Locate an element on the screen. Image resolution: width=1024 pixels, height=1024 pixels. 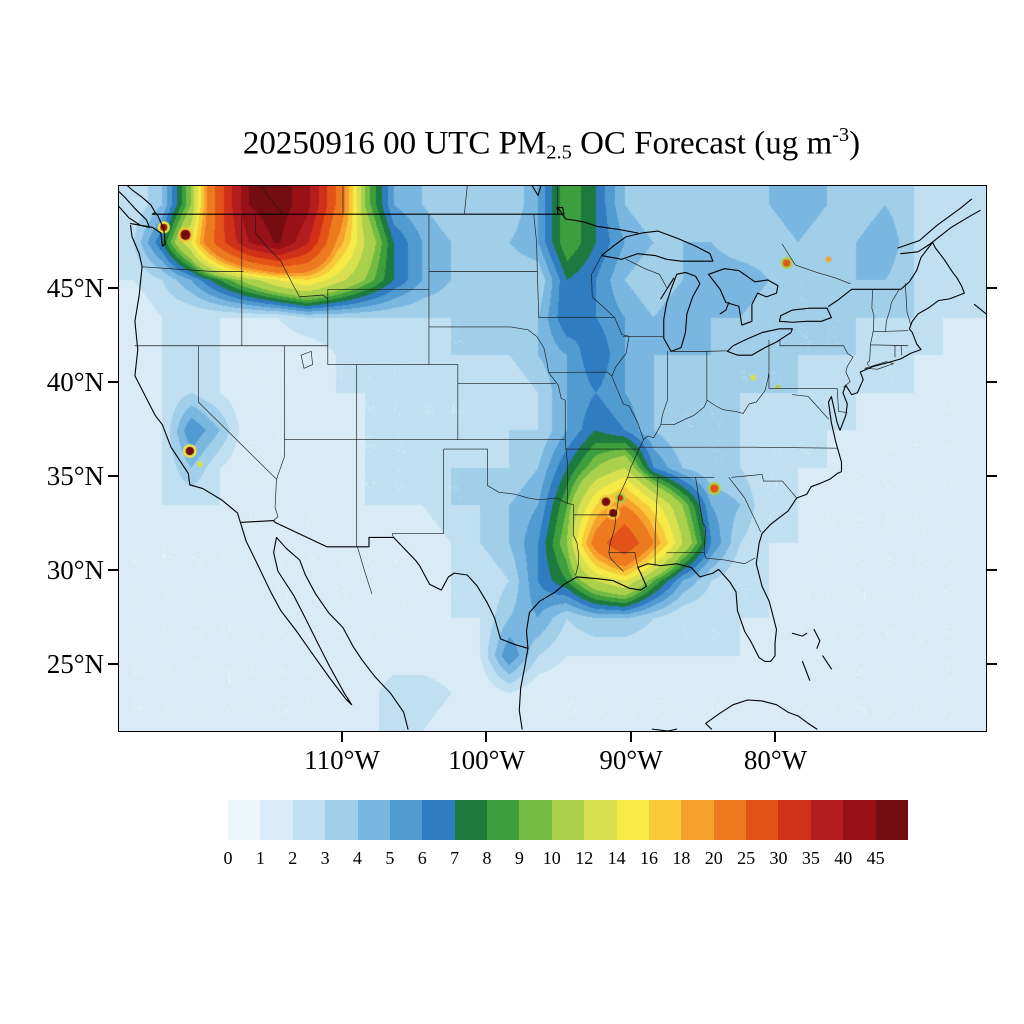
us-mexico-border-path is located at coordinates (384, 585).